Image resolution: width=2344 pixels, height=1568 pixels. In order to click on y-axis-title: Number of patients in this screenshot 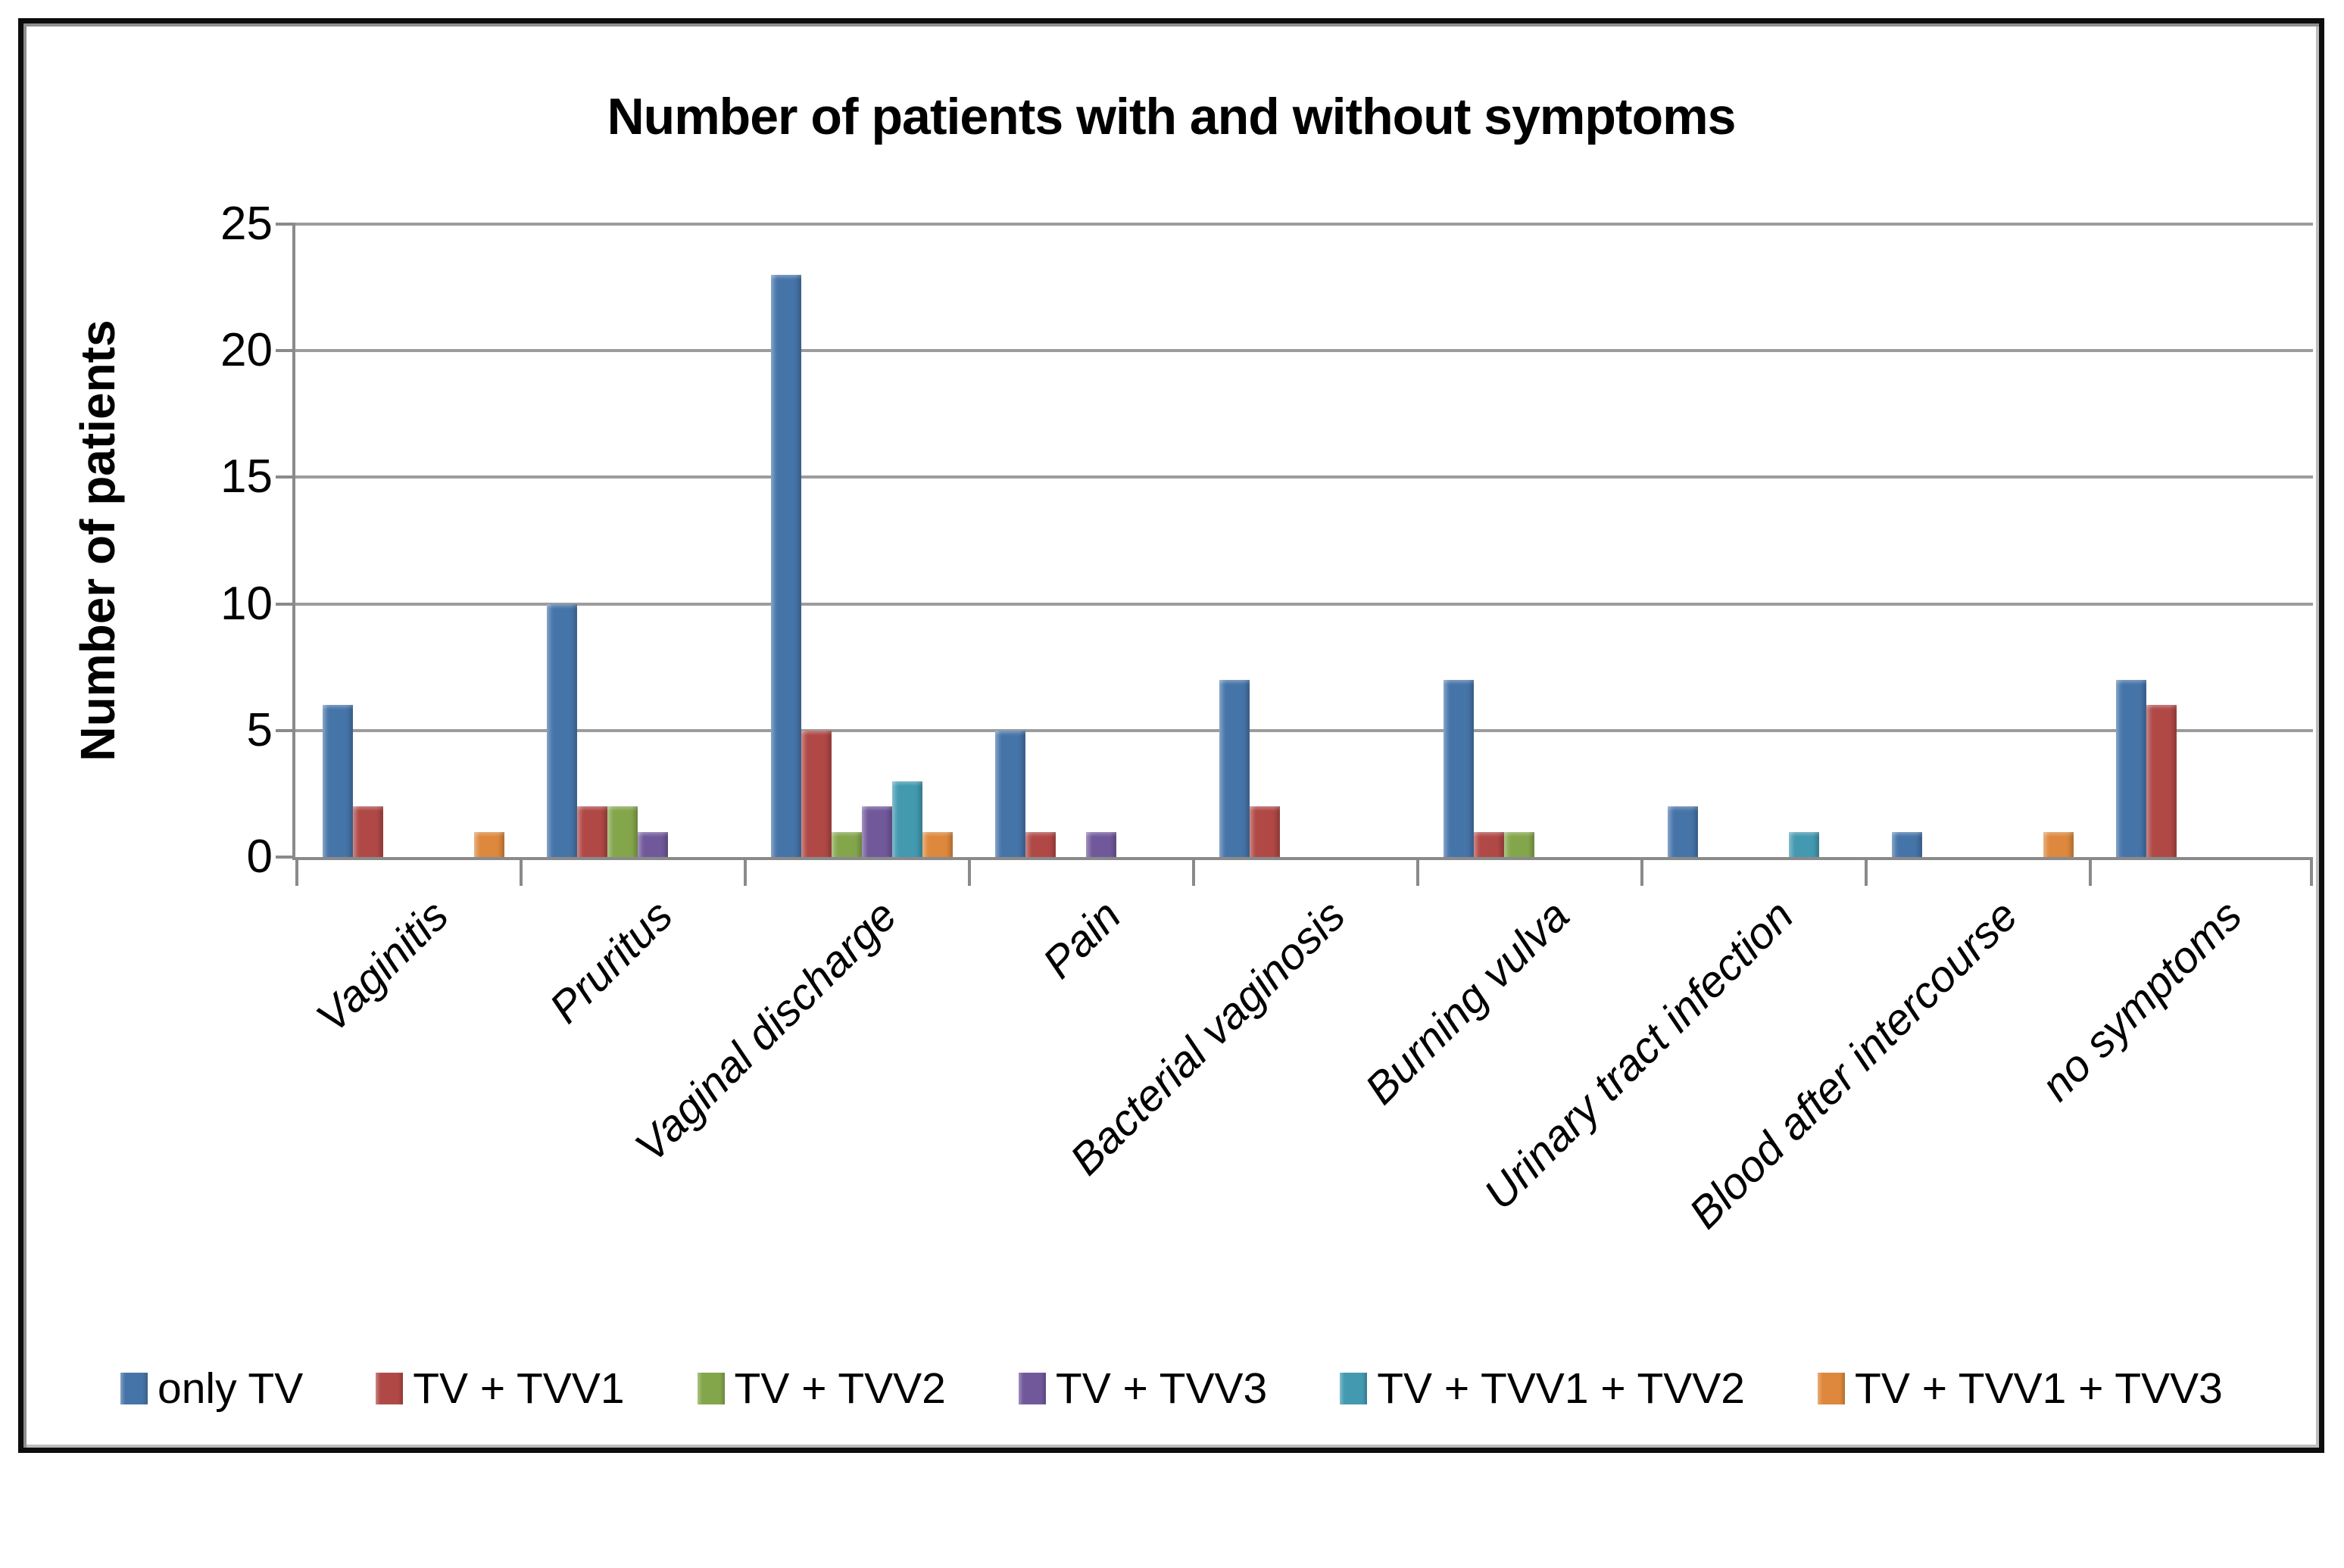, I will do `click(98, 541)`.